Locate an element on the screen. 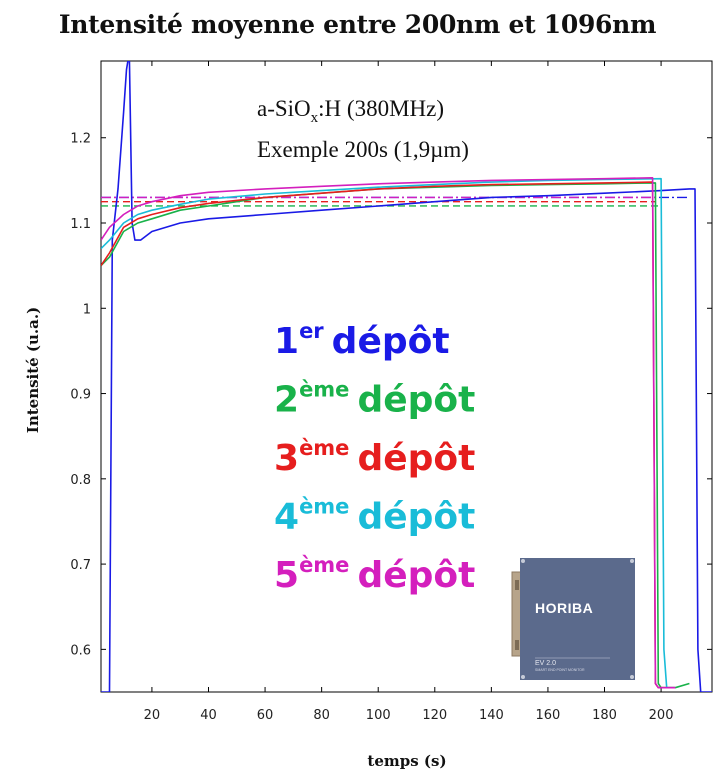 This screenshot has height=773, width=715. x-tick-labels: 20 40 60 80 100 120 140 160 180 200 is located at coordinates (409, 715).